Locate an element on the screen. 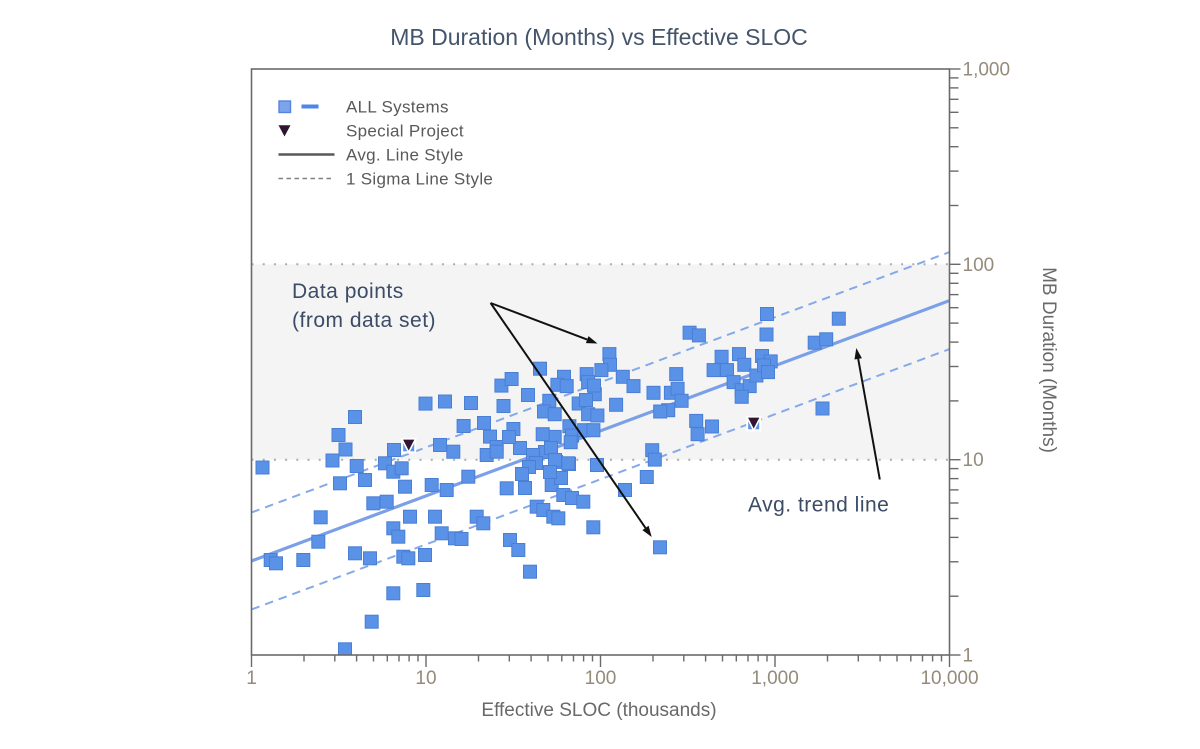 The image size is (1200, 749). svg-text: Data points is located at coordinates (348, 291).